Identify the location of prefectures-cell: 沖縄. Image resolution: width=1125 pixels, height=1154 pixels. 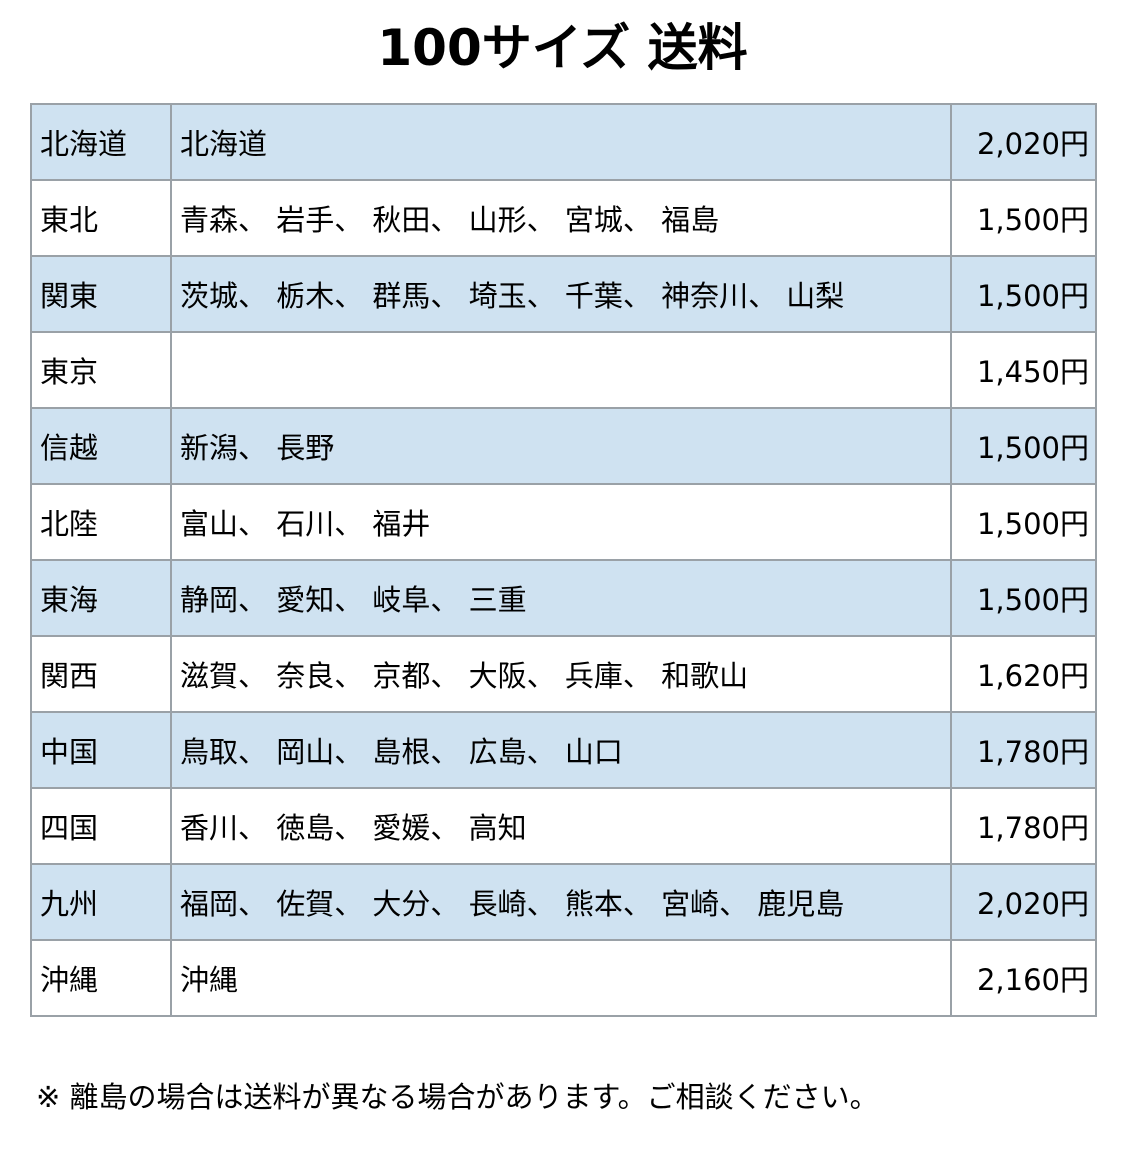
(561, 978).